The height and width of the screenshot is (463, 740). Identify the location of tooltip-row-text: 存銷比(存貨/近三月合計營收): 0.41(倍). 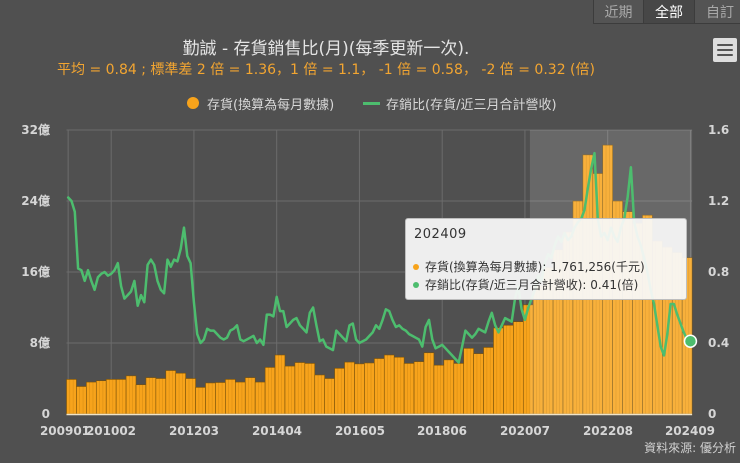
(532, 285).